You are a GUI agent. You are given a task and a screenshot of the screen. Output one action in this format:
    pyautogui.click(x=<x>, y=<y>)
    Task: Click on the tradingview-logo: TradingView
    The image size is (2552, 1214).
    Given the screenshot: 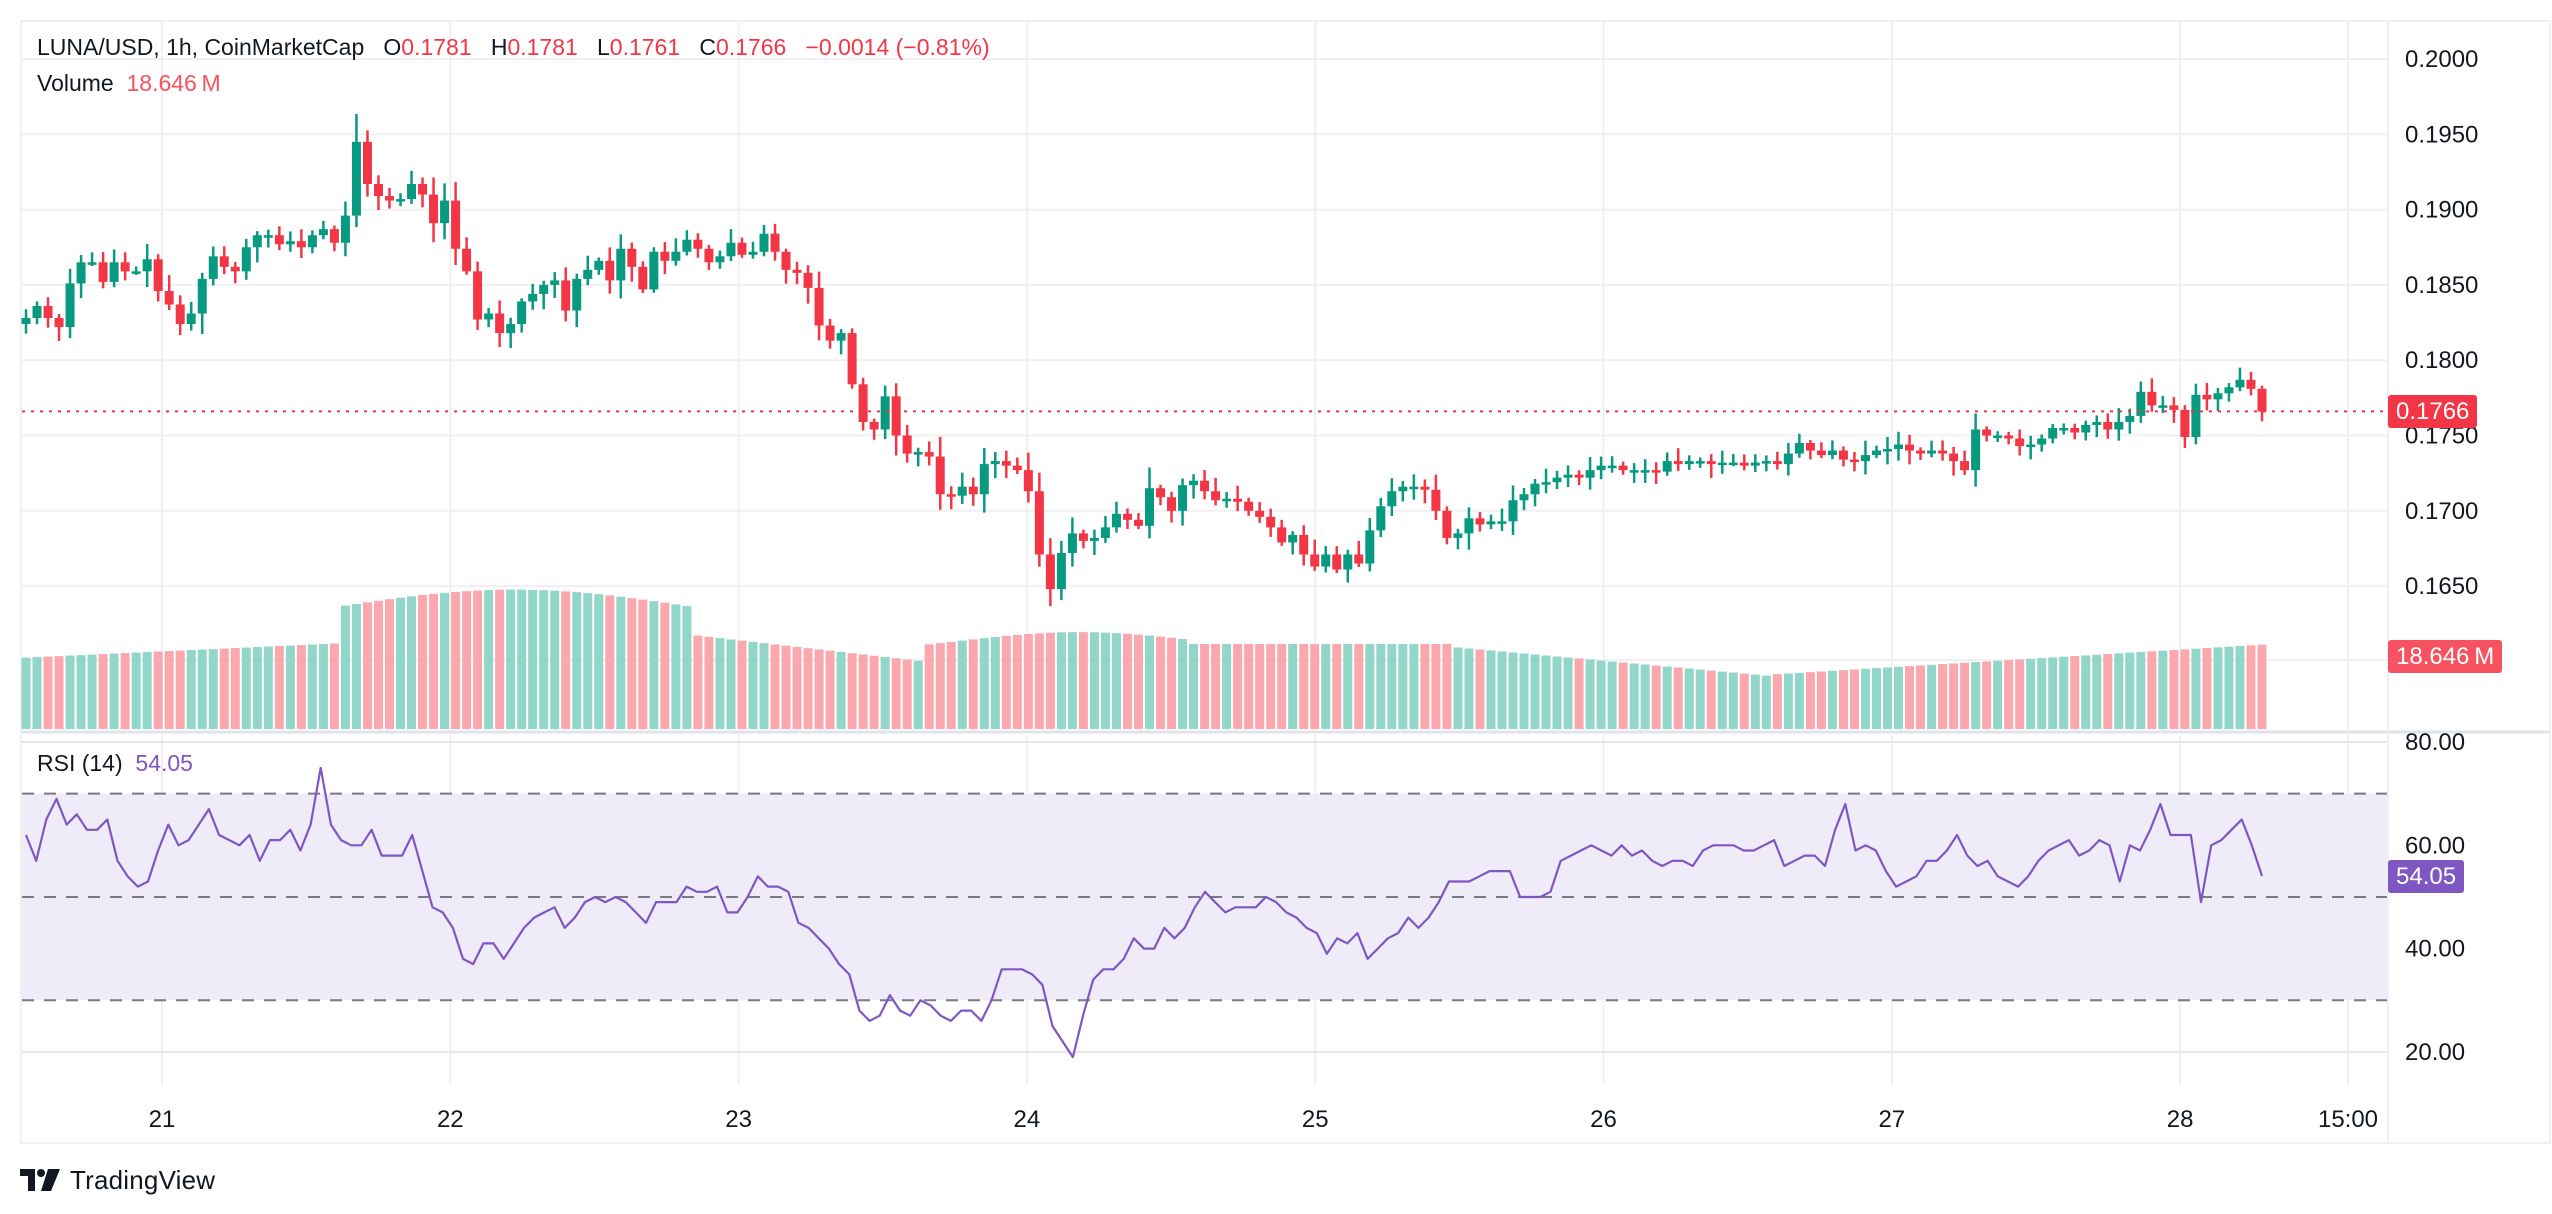 What is the action you would take?
    pyautogui.click(x=118, y=1179)
    